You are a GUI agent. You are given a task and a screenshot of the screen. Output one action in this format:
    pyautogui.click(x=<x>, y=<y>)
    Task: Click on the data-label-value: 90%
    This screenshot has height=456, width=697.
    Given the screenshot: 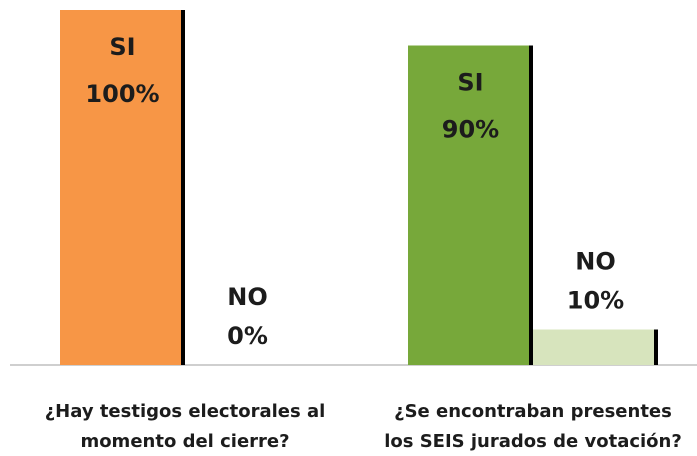 What is the action you would take?
    pyautogui.click(x=470, y=130)
    